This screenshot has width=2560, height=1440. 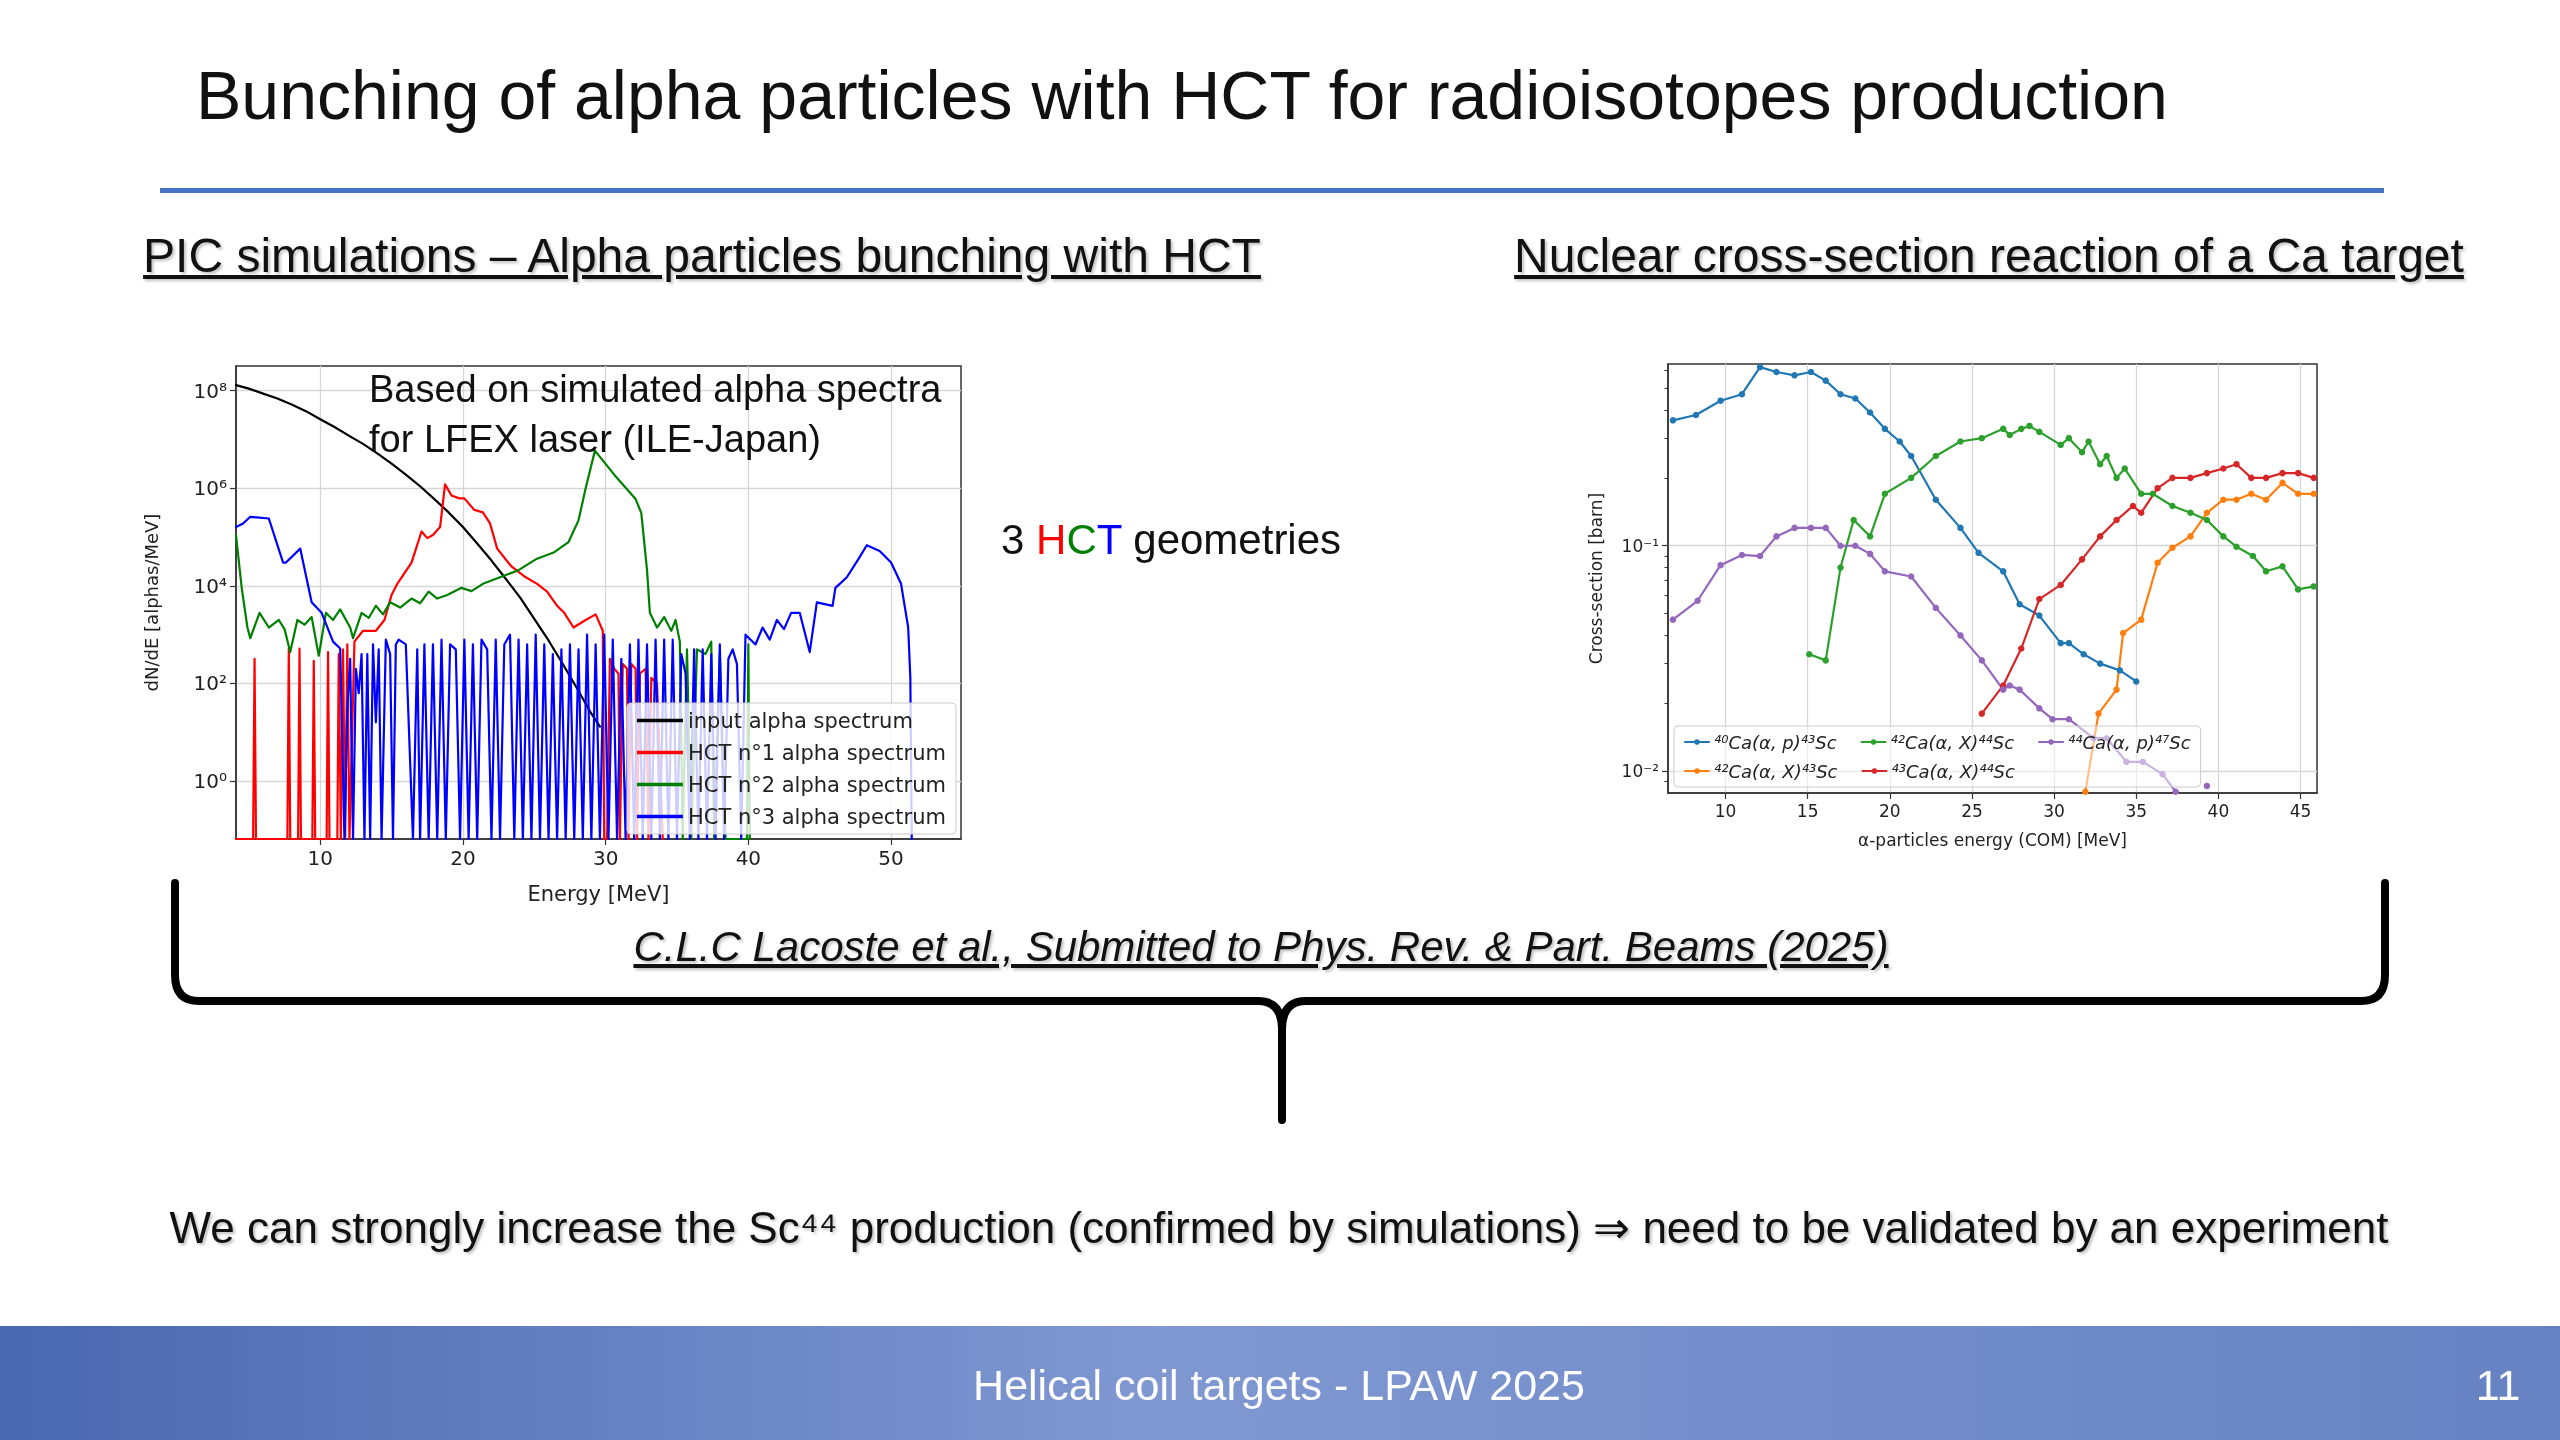 I want to click on text: We can strongly increase the Sc⁴⁴ production (confirmed by simulations) ⇒ need to be validated by an experiment, so click(x=1279, y=1228).